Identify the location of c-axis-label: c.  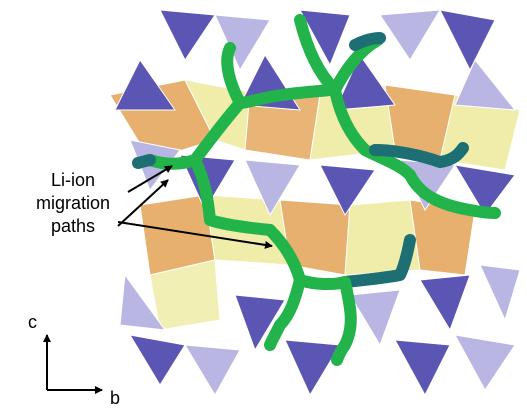
(32, 322).